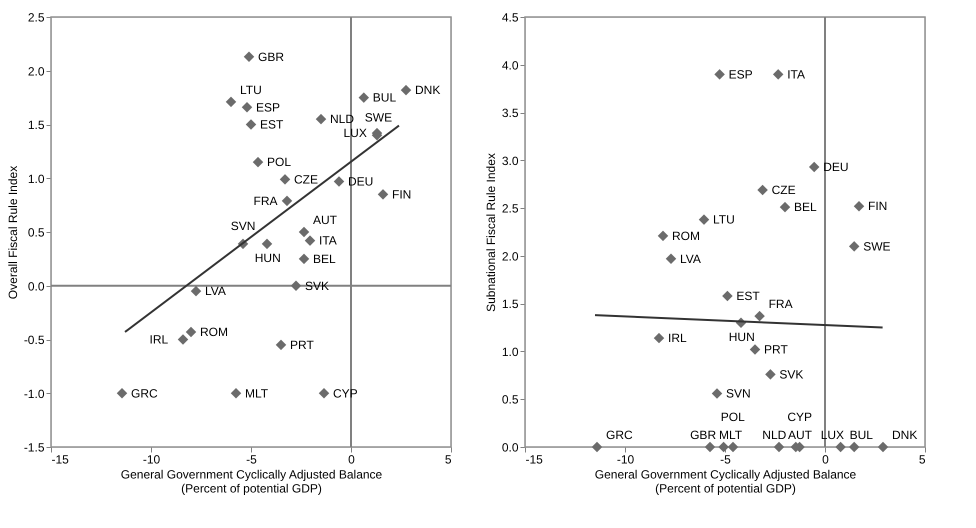  Describe the element at coordinates (905, 435) in the screenshot. I see `annotation: DNK` at that location.